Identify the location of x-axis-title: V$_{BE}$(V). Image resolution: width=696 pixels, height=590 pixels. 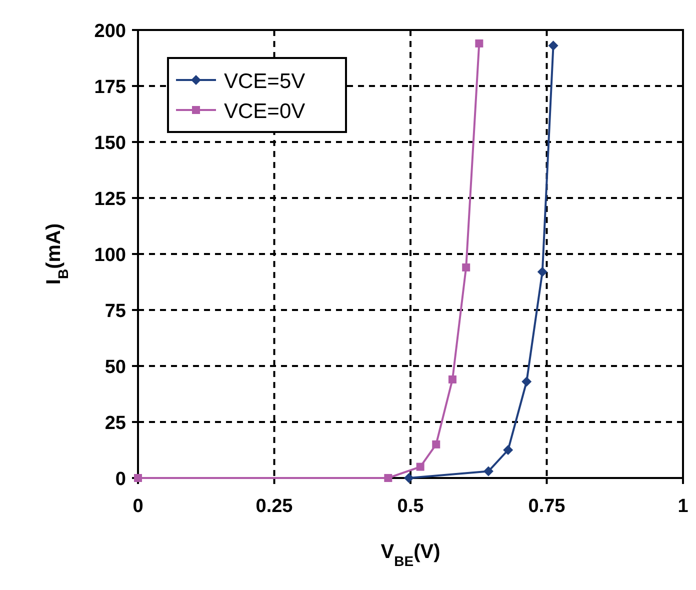
(410, 555).